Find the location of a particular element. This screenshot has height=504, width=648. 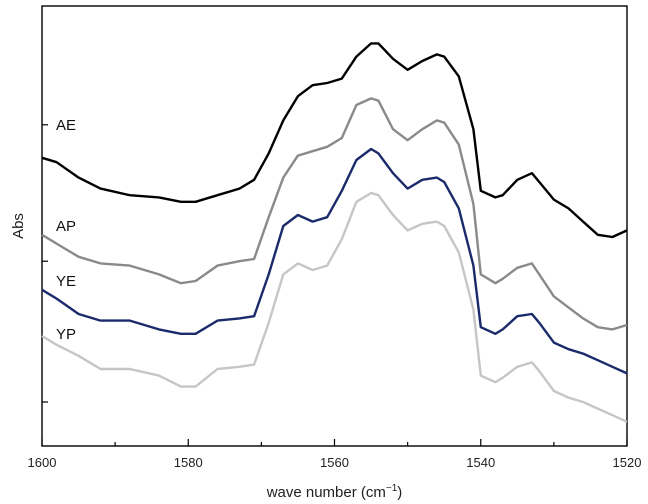

series-label-ap: AP is located at coordinates (66, 226).